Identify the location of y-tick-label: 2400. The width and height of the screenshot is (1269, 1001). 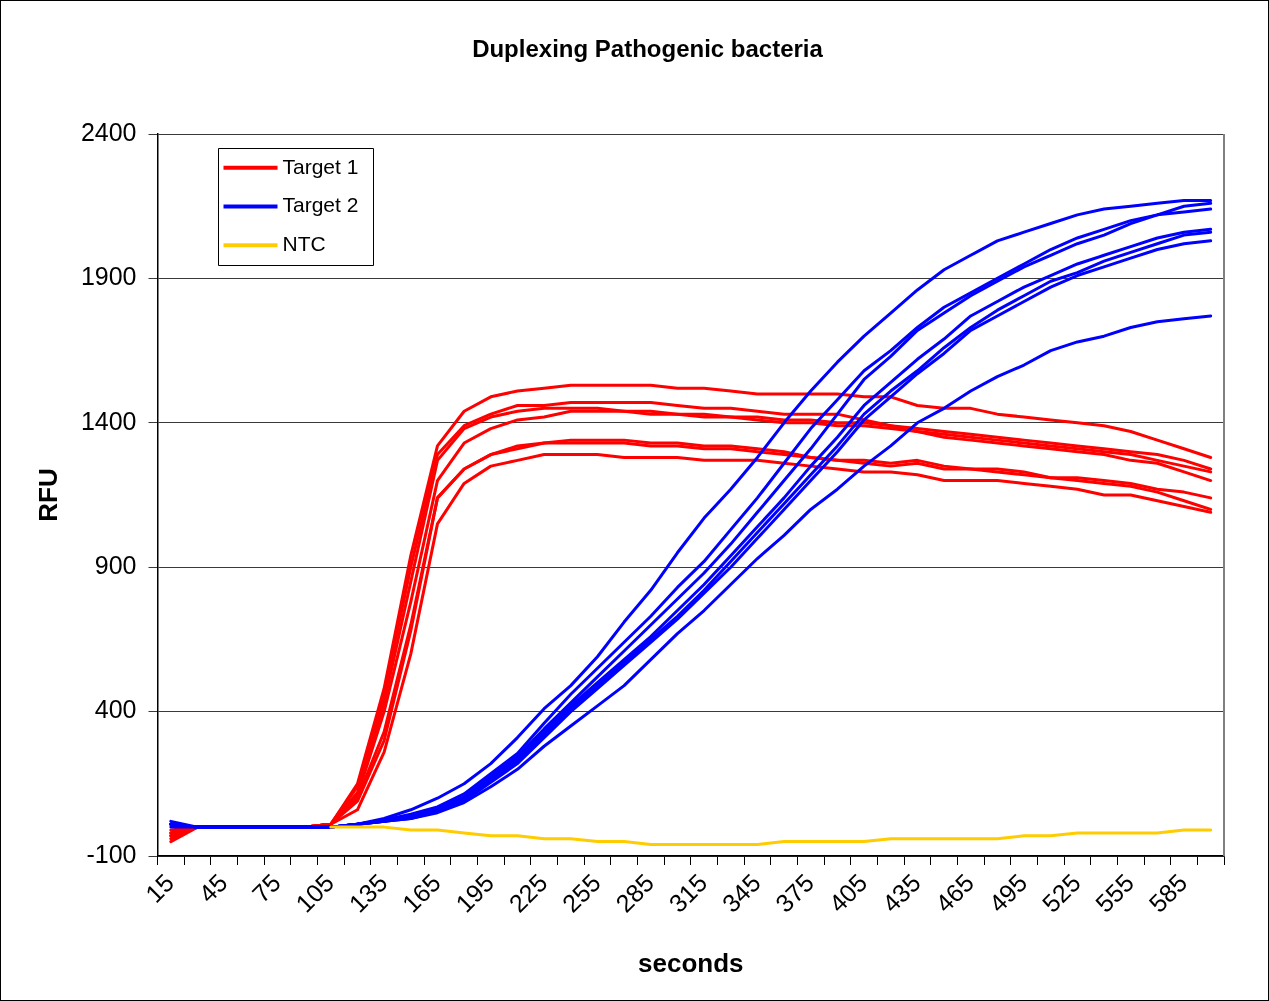
(108, 131).